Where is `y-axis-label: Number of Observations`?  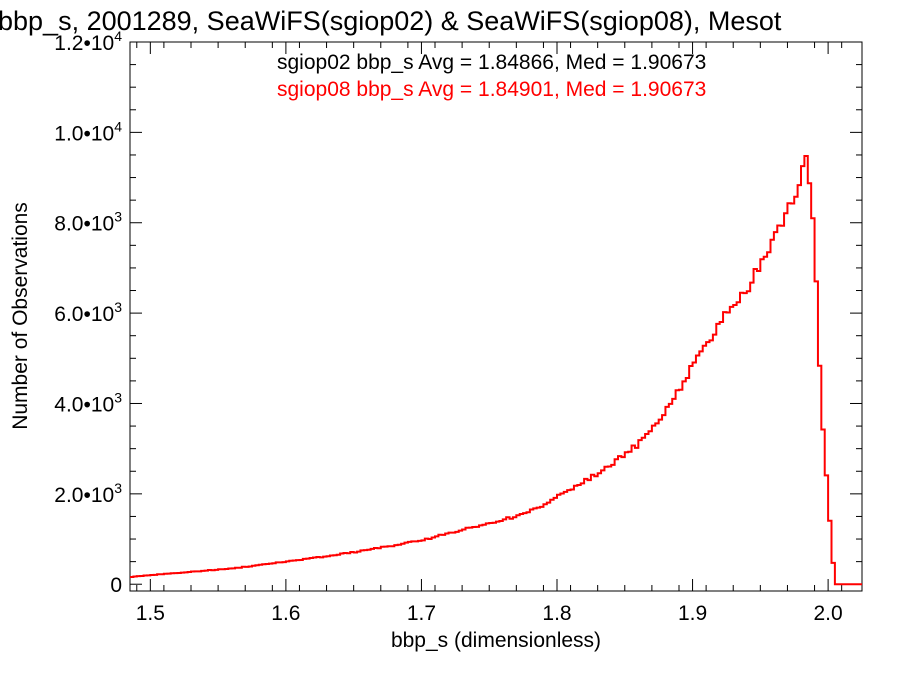
y-axis-label: Number of Observations is located at coordinates (20, 316).